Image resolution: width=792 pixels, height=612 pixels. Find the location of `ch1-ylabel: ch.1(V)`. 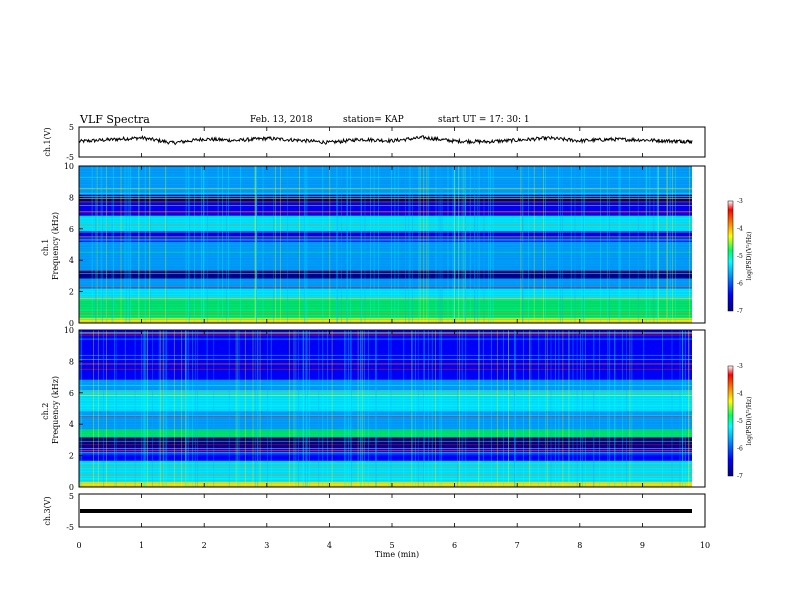

ch1-ylabel: ch.1(V) is located at coordinates (47, 141).